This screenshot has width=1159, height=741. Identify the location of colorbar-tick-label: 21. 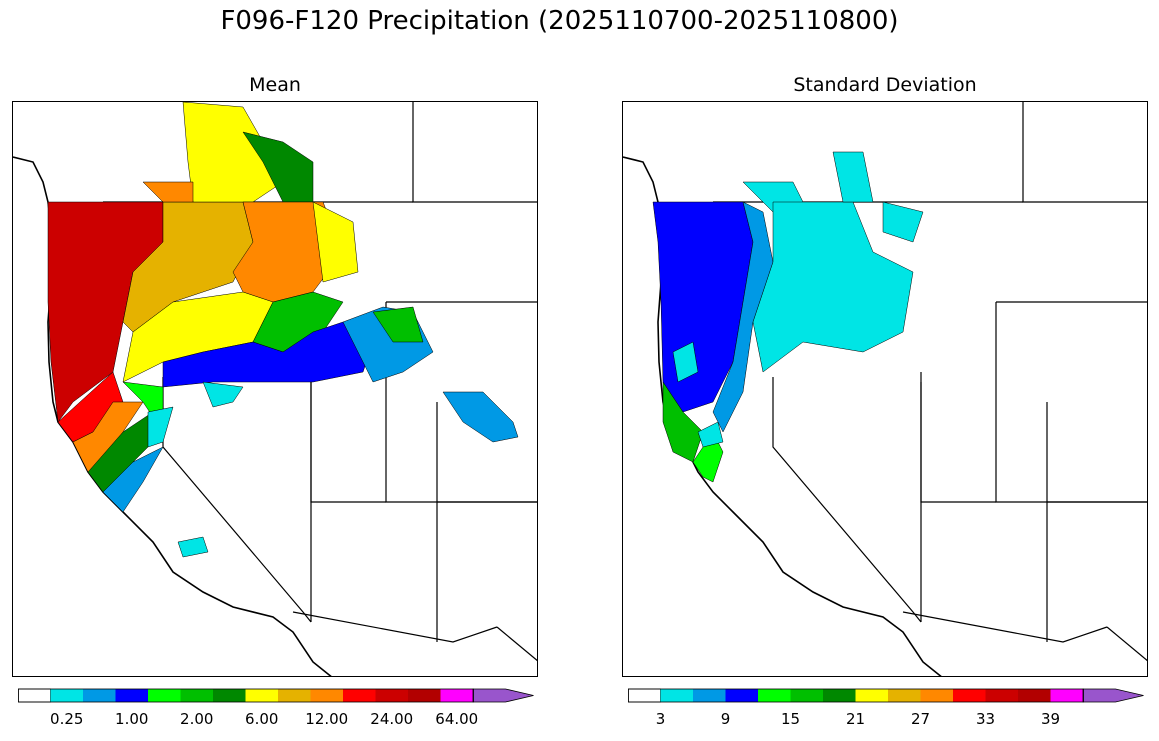
(855, 719).